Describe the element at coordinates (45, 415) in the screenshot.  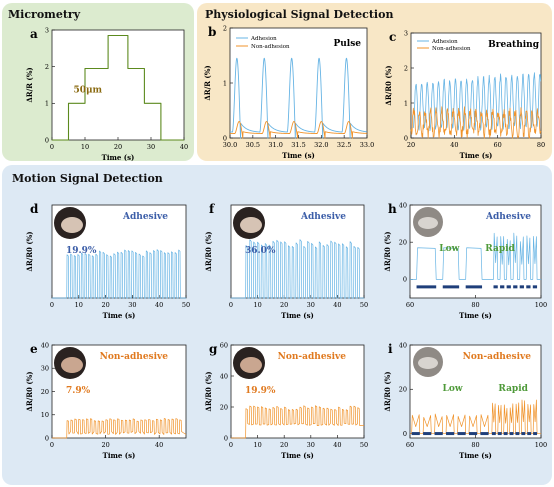
I see `e-ytick-label: 10` at that location.